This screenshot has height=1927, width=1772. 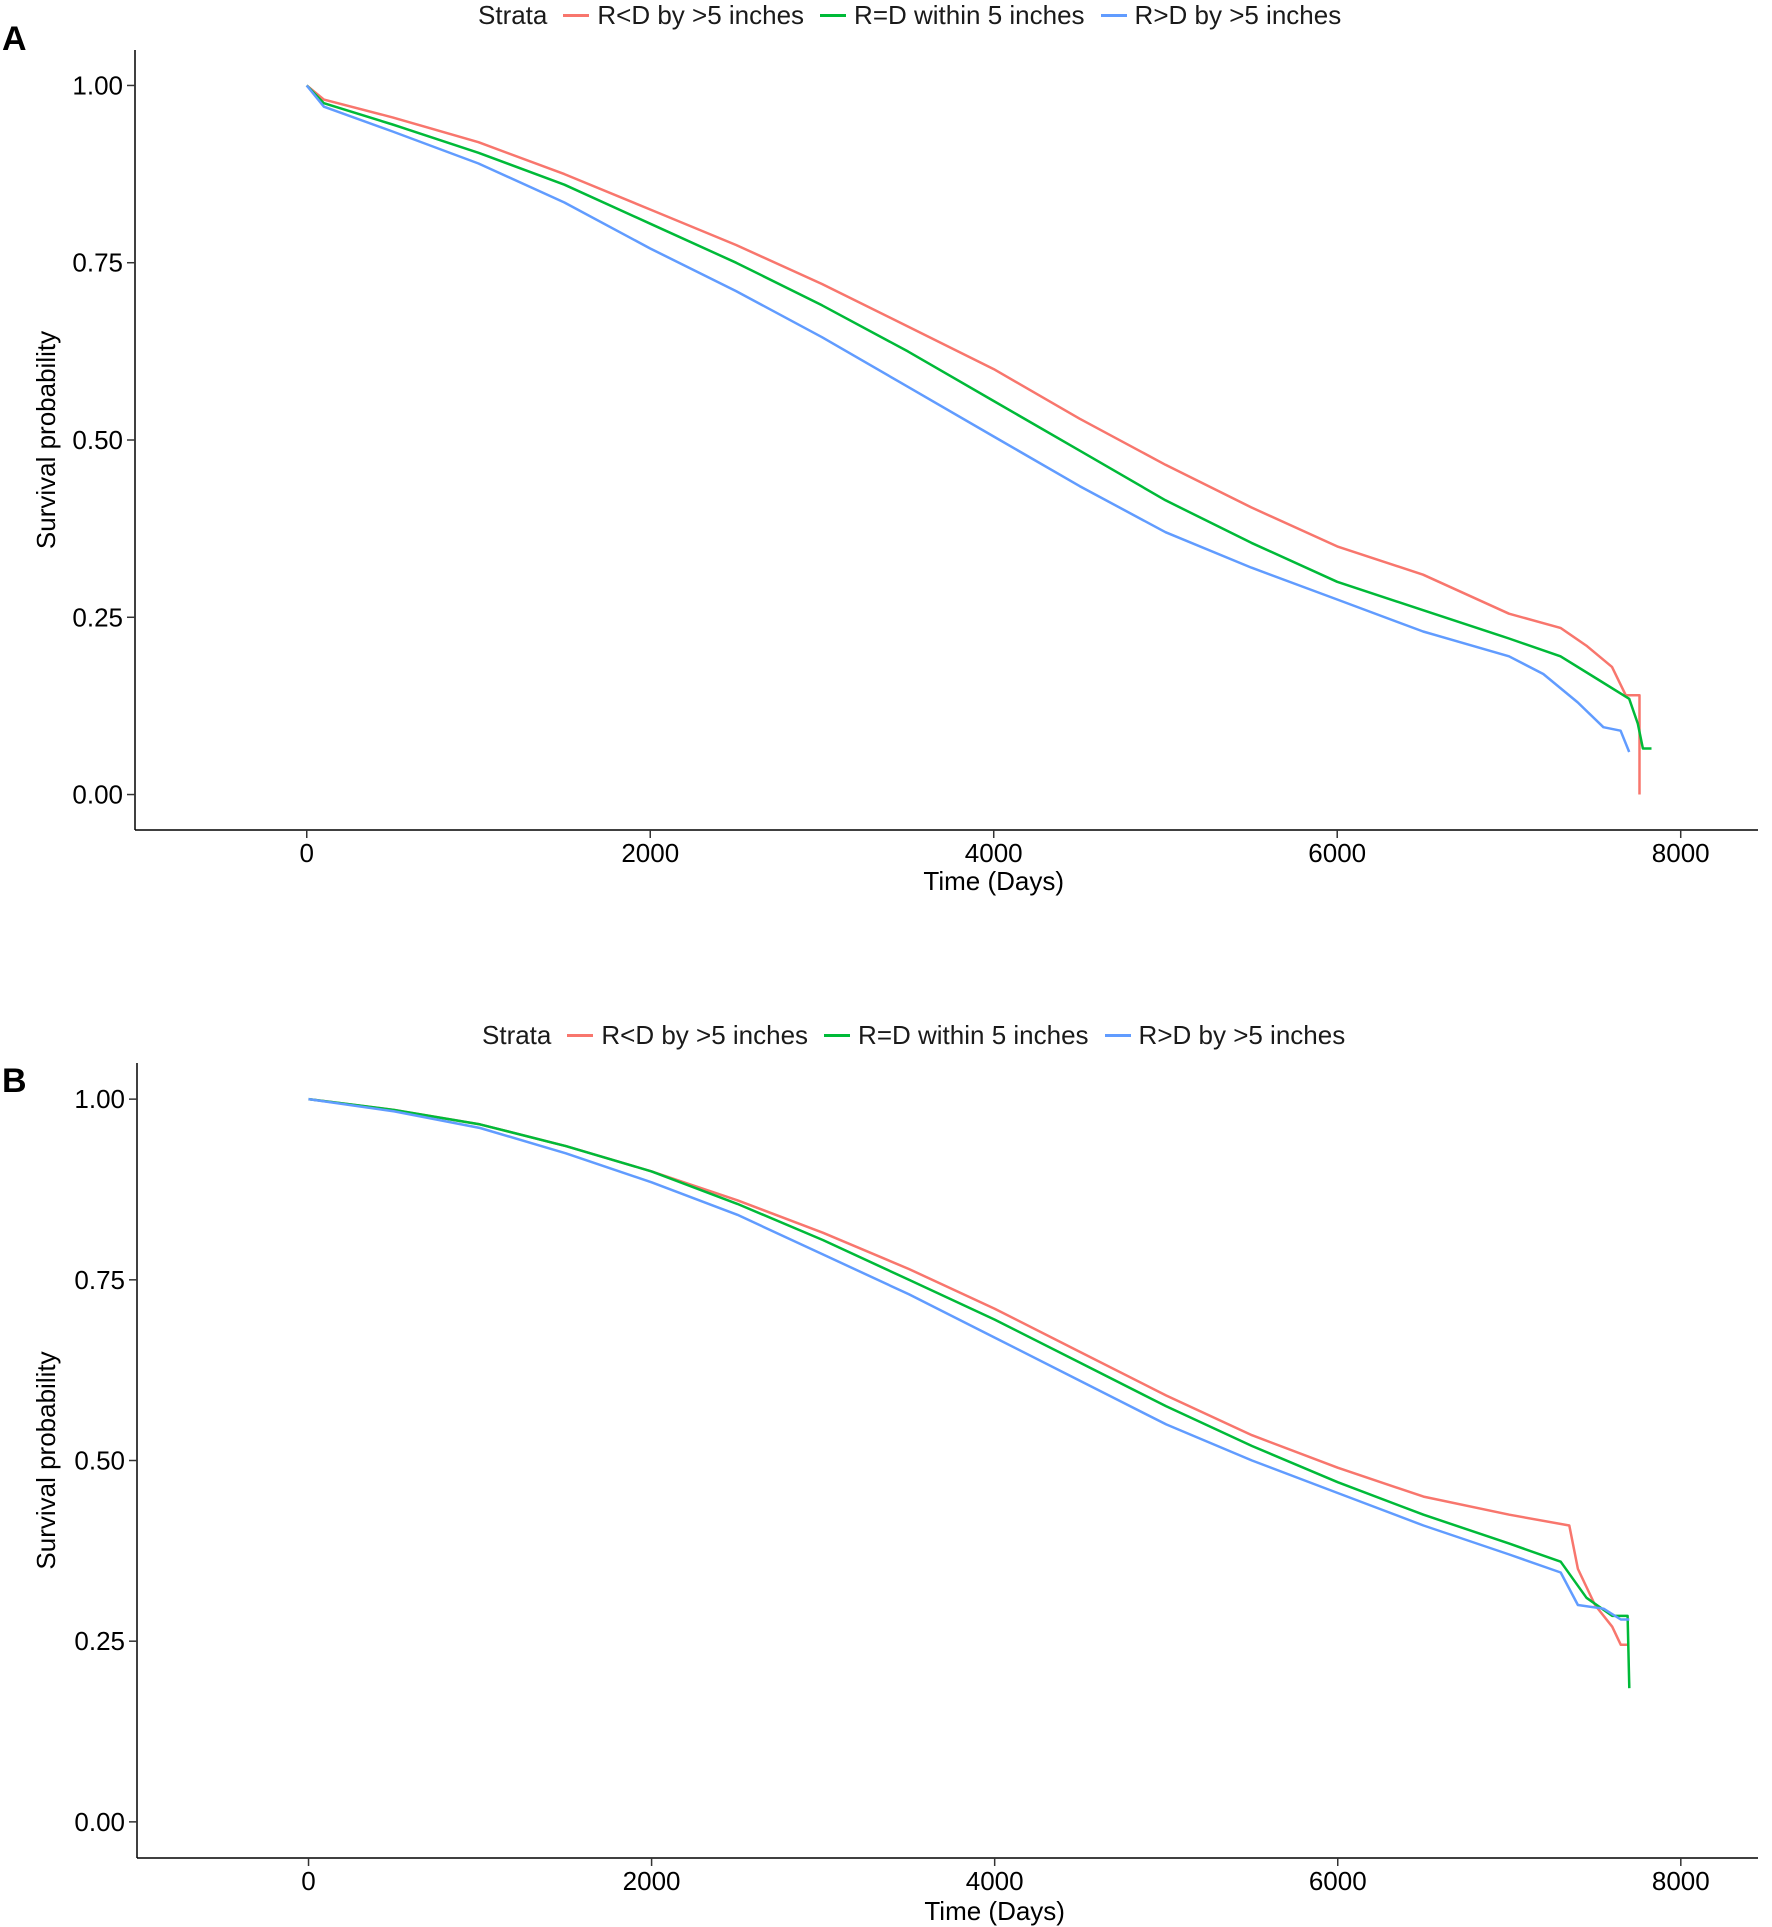 What do you see at coordinates (14, 1081) in the screenshot?
I see `panel-label: B` at bounding box center [14, 1081].